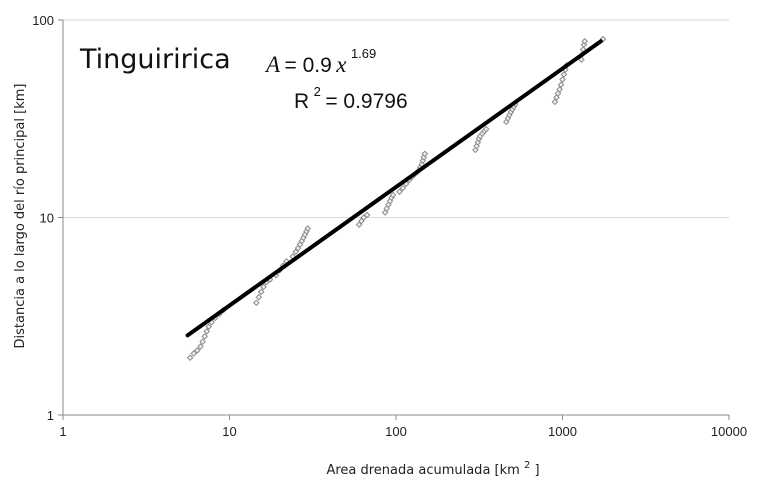 This screenshot has width=763, height=481. What do you see at coordinates (301, 101) in the screenshot?
I see `r-squared-label: R` at bounding box center [301, 101].